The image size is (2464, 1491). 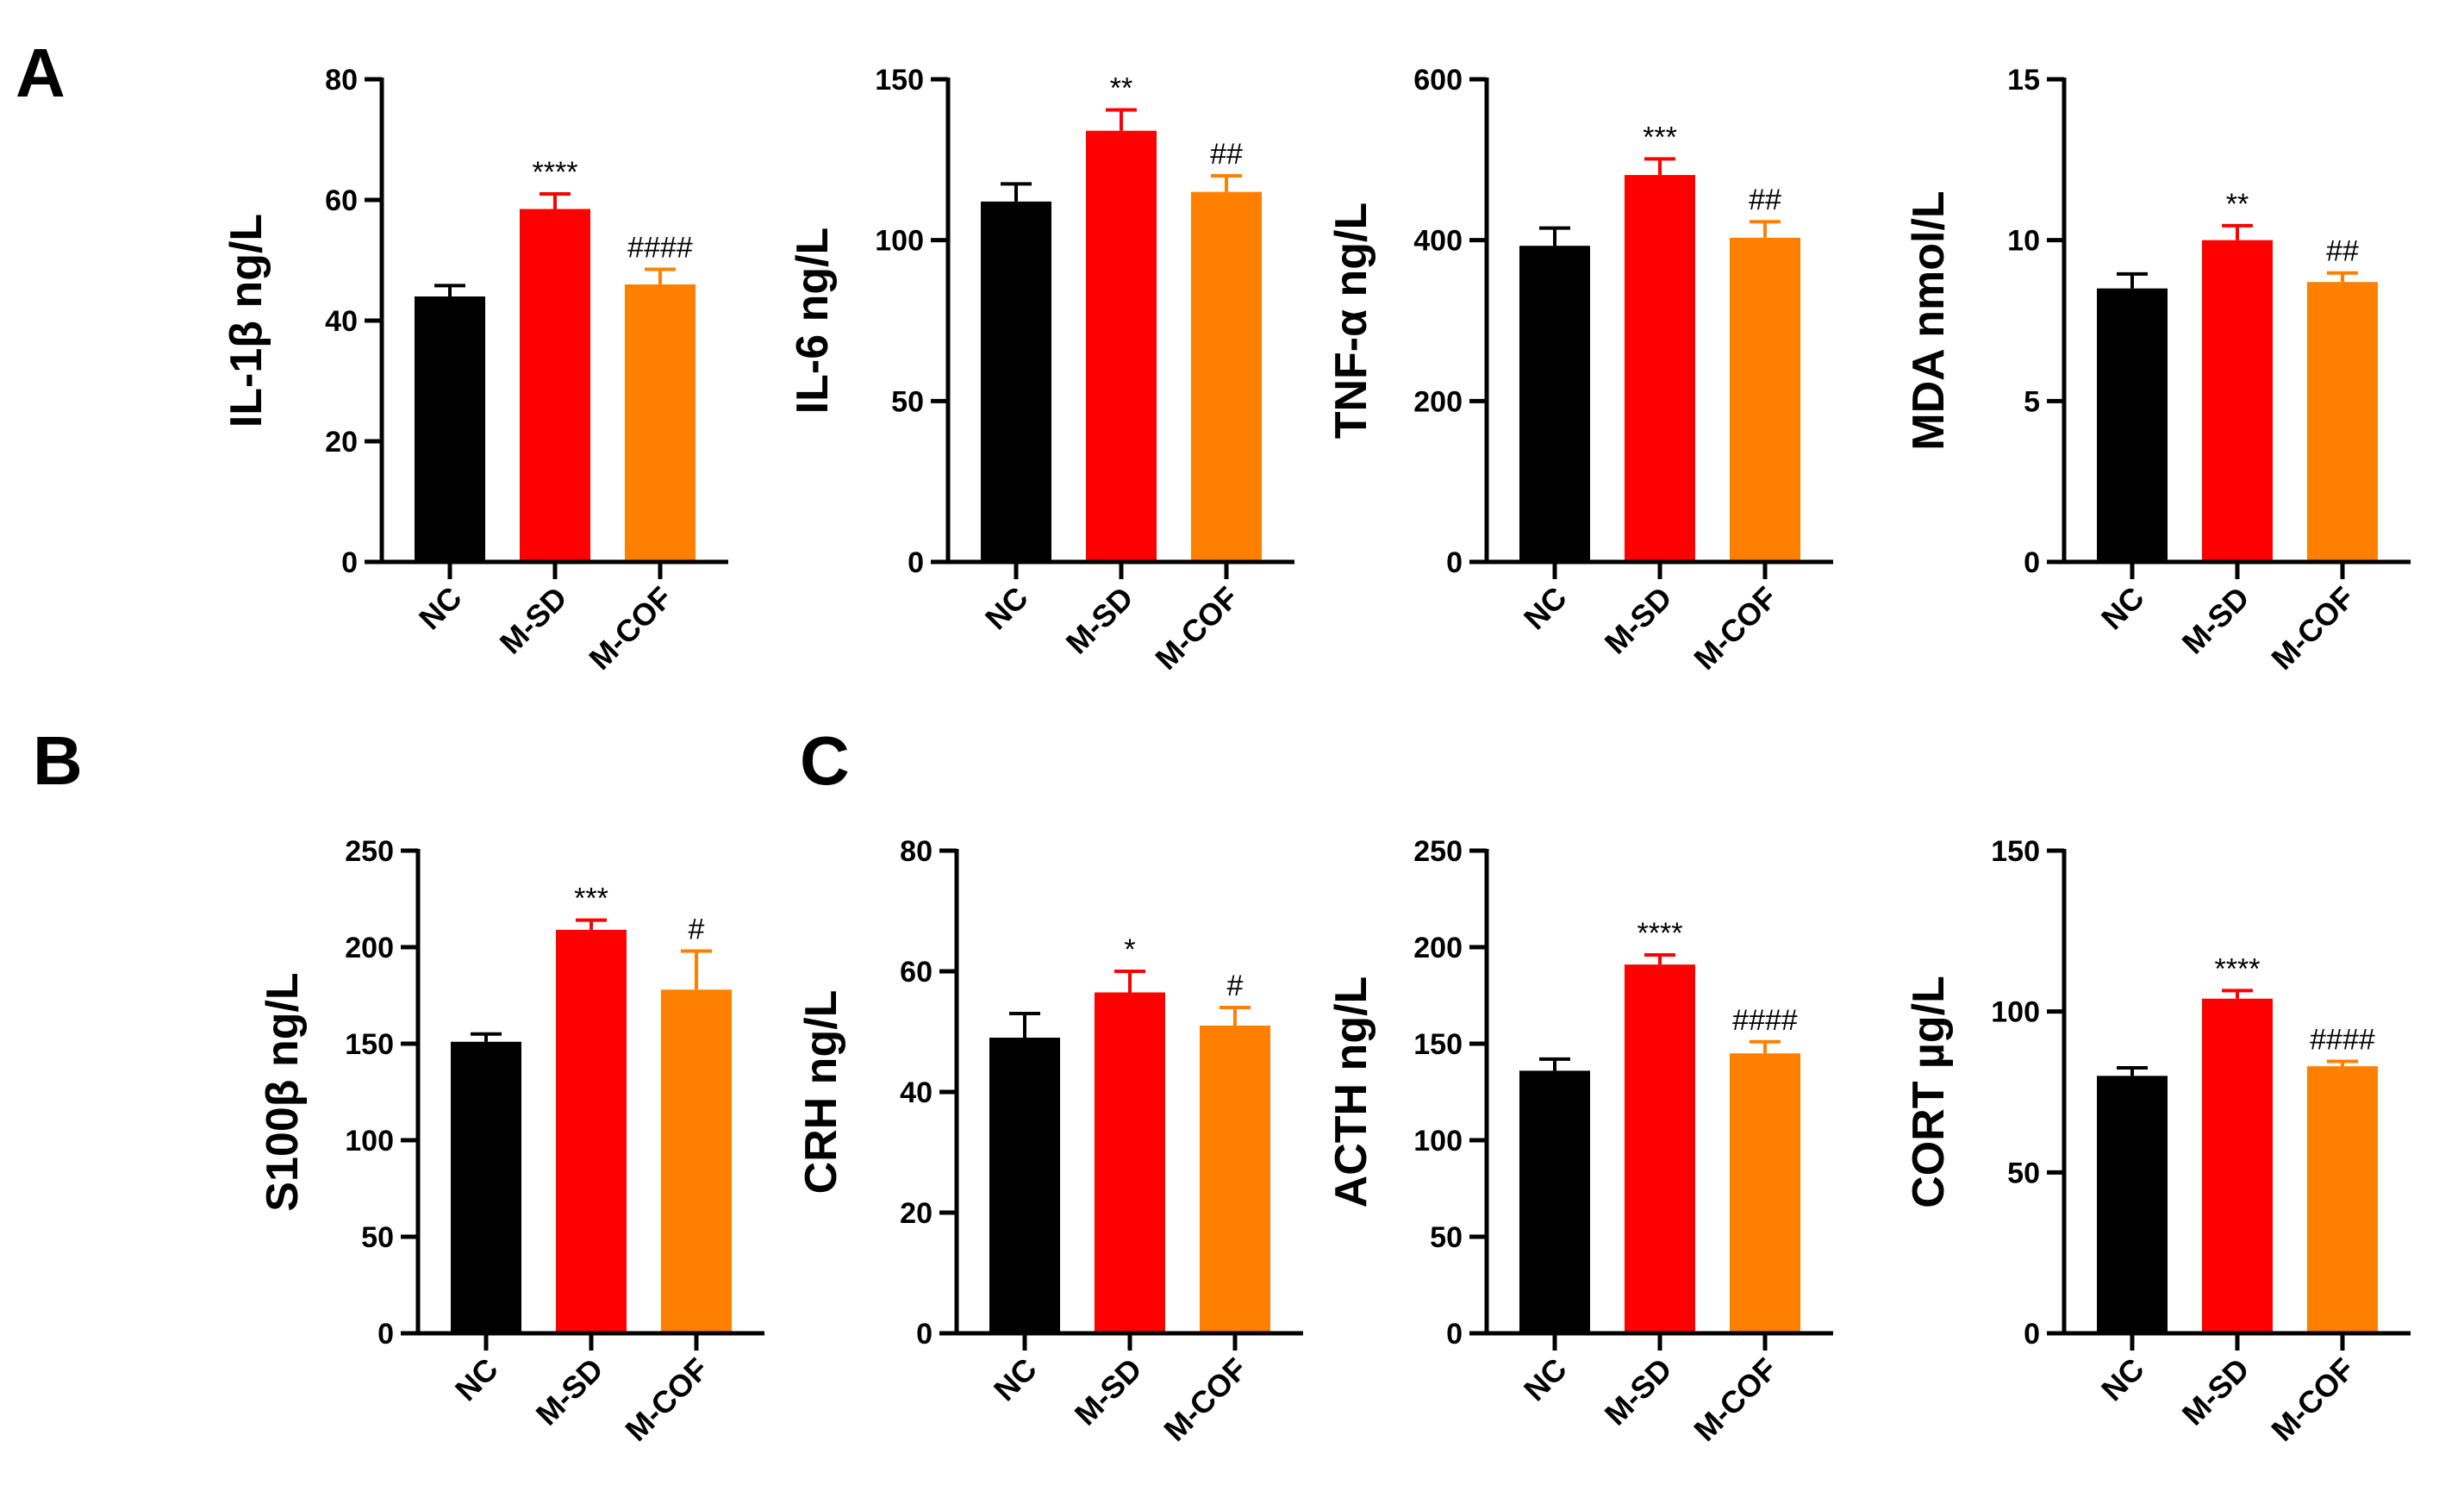 I want to click on significance-label: ####, so click(x=2342, y=1040).